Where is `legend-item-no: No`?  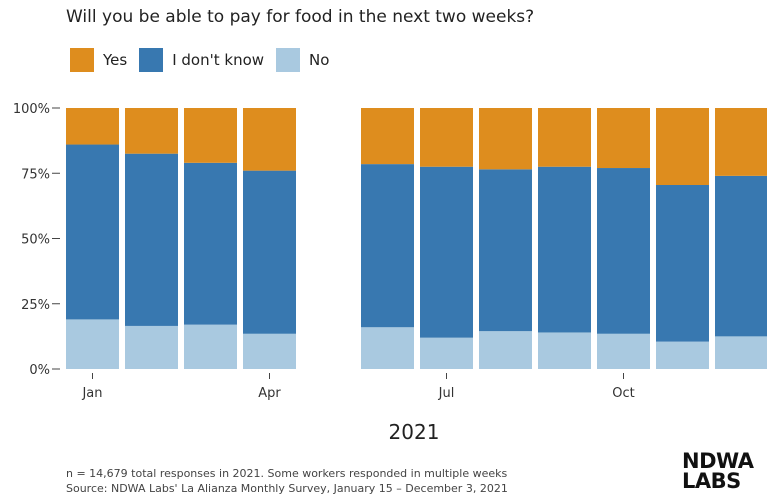 legend-item-no: No is located at coordinates (302, 60).